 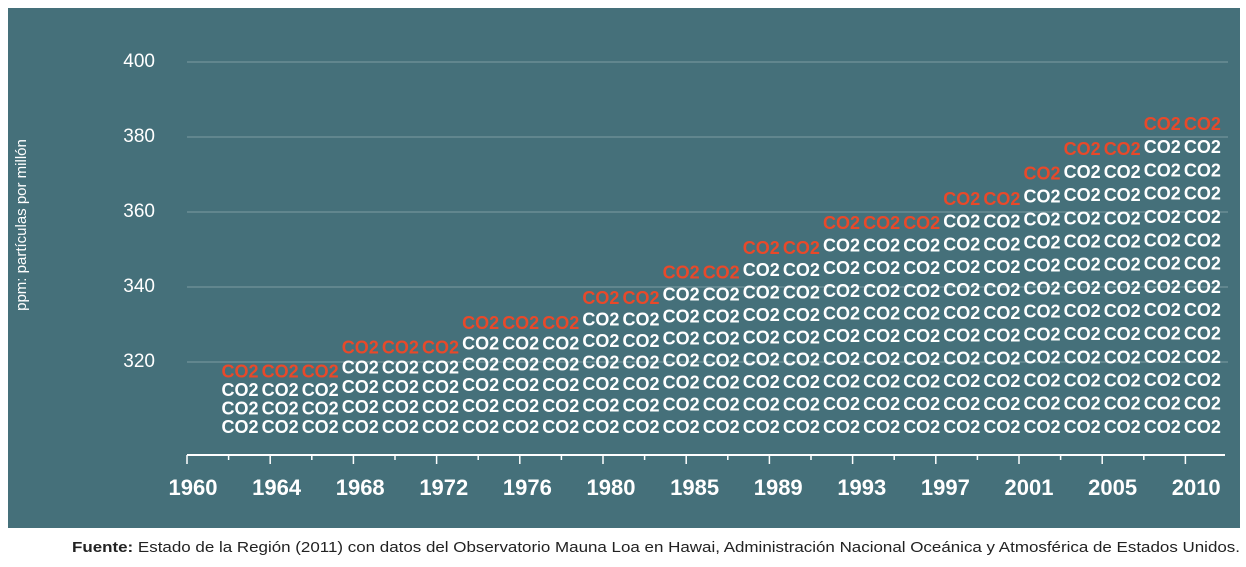 What do you see at coordinates (527, 487) in the screenshot?
I see `x-tick-label: 1976` at bounding box center [527, 487].